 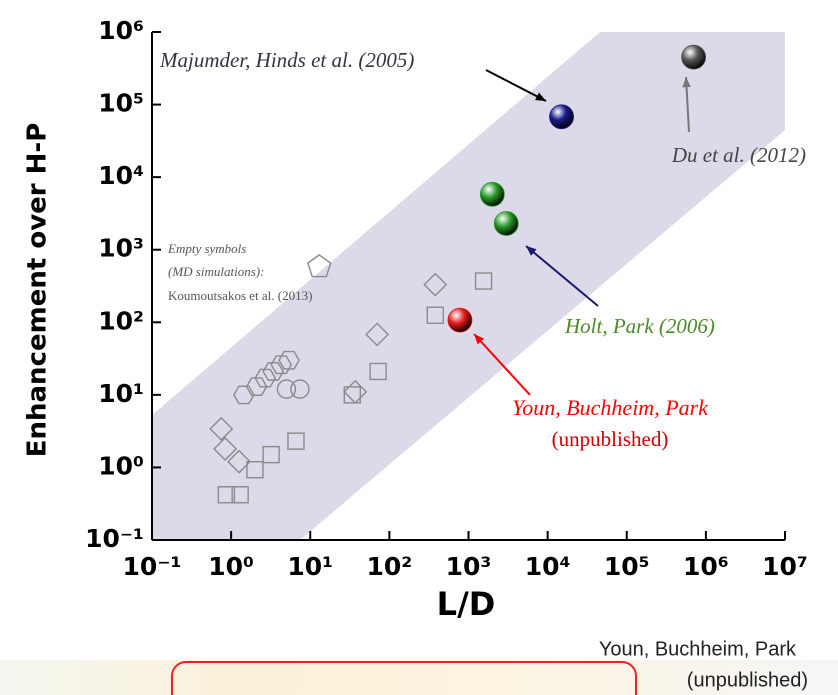 What do you see at coordinates (785, 566) in the screenshot?
I see `x-tick-label: 10⁷` at bounding box center [785, 566].